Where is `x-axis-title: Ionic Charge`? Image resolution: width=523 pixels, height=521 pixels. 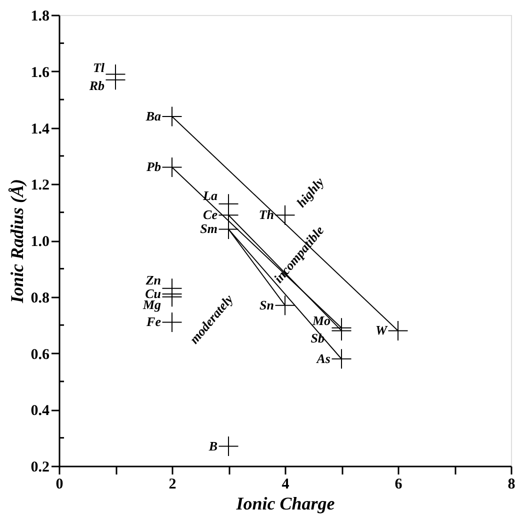 x-axis-title: Ionic Charge is located at coordinates (285, 504).